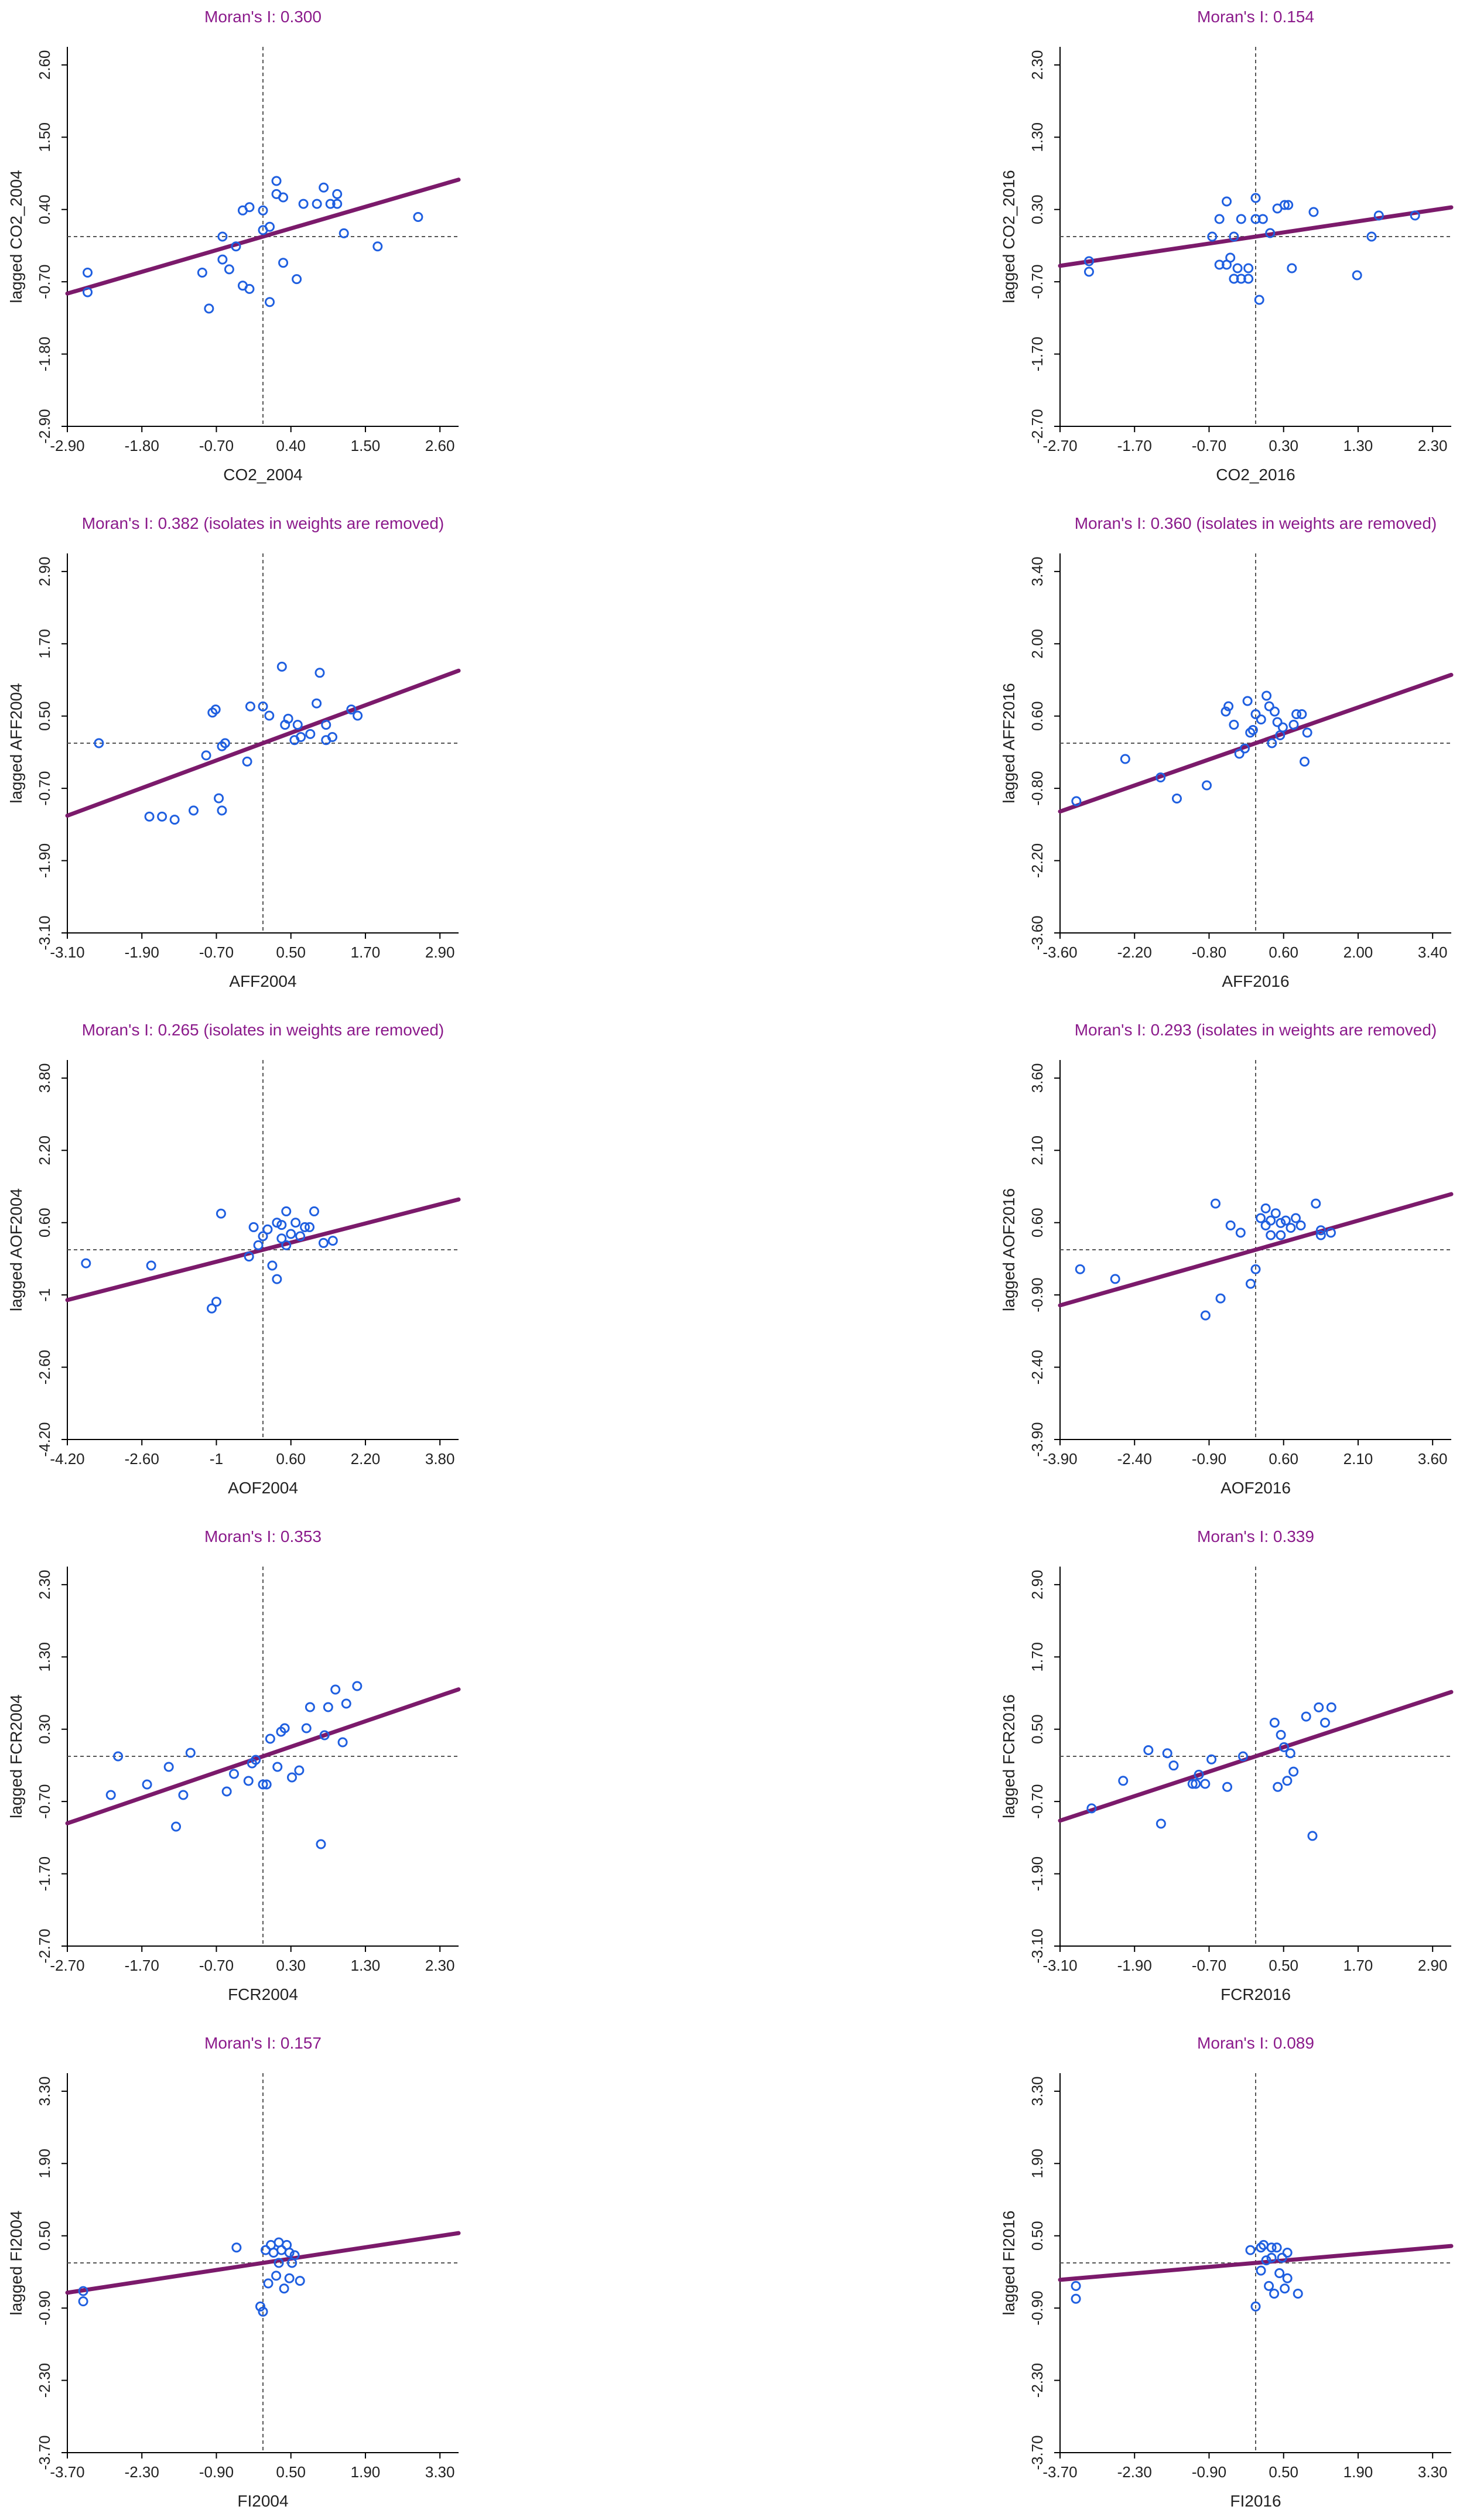 This screenshot has width=1470, height=2520. What do you see at coordinates (1037, 1801) in the screenshot?
I see `y-tick-label: -0.70` at bounding box center [1037, 1801].